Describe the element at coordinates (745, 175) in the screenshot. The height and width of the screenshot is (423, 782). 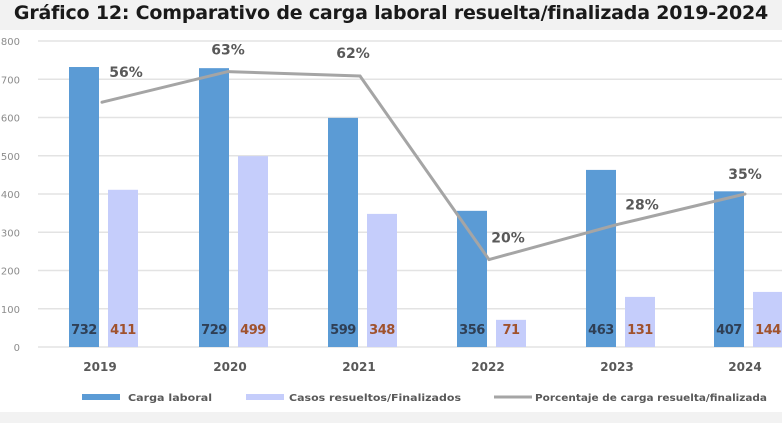
I see `data-label-porcentaje: 35%` at that location.